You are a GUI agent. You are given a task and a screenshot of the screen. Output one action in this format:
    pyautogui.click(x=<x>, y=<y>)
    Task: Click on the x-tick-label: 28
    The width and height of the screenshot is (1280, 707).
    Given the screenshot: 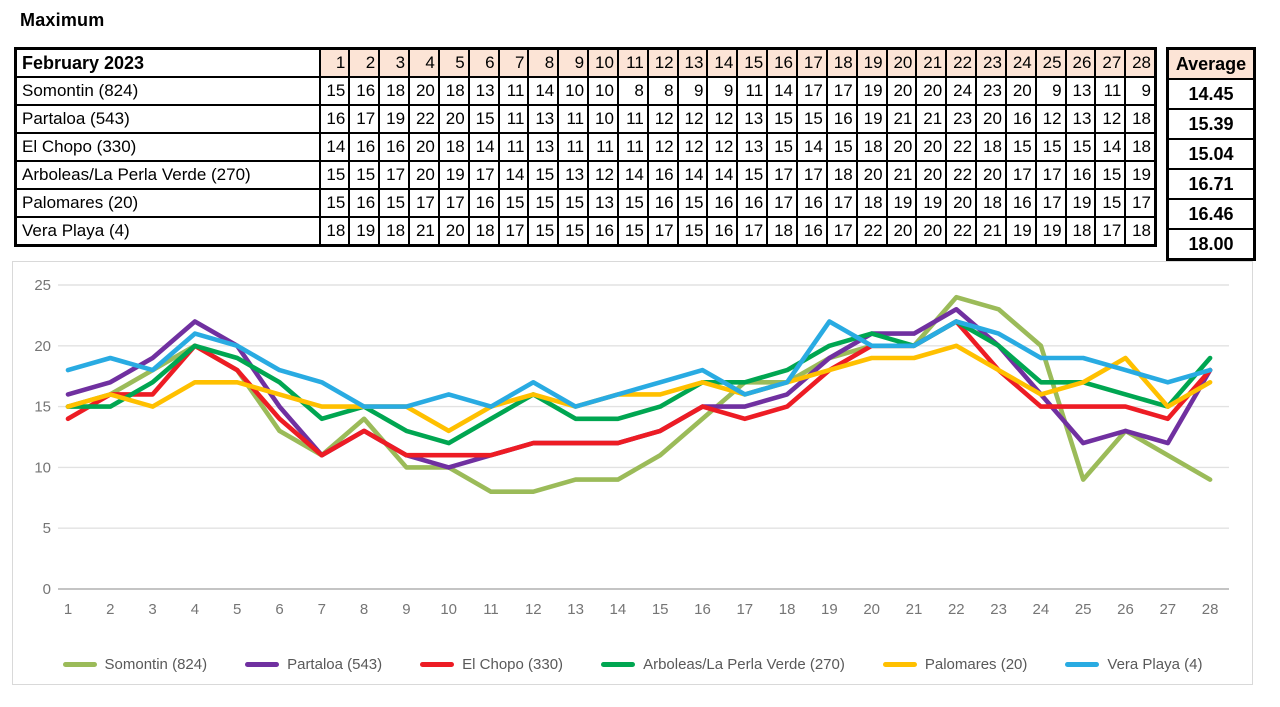 What is the action you would take?
    pyautogui.click(x=1210, y=609)
    